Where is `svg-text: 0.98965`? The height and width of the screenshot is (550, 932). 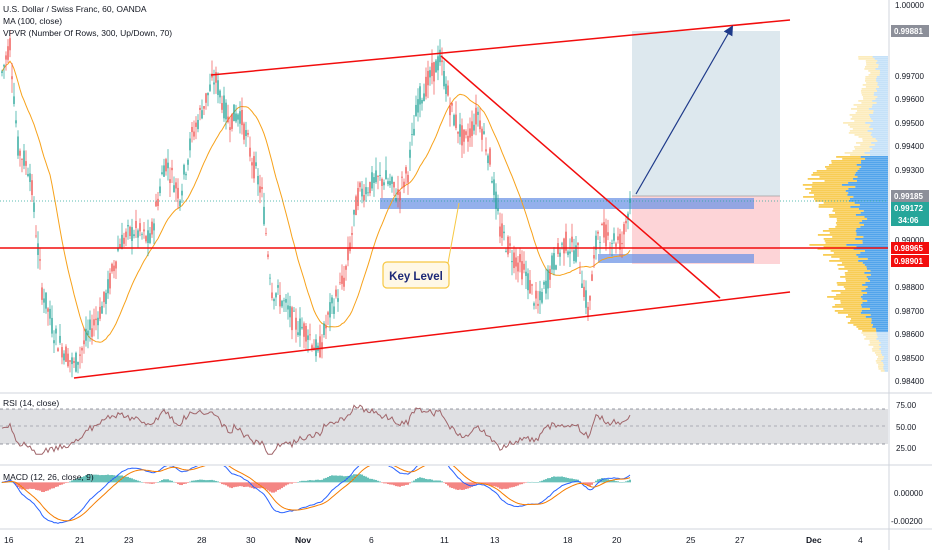 svg-text: 0.98965 is located at coordinates (908, 248).